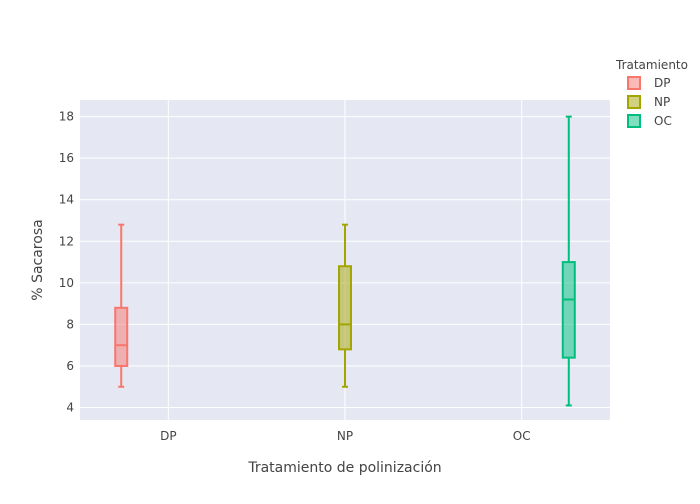 This screenshot has width=700, height=504. Describe the element at coordinates (66, 158) in the screenshot. I see `y-tick-label: 16` at that location.